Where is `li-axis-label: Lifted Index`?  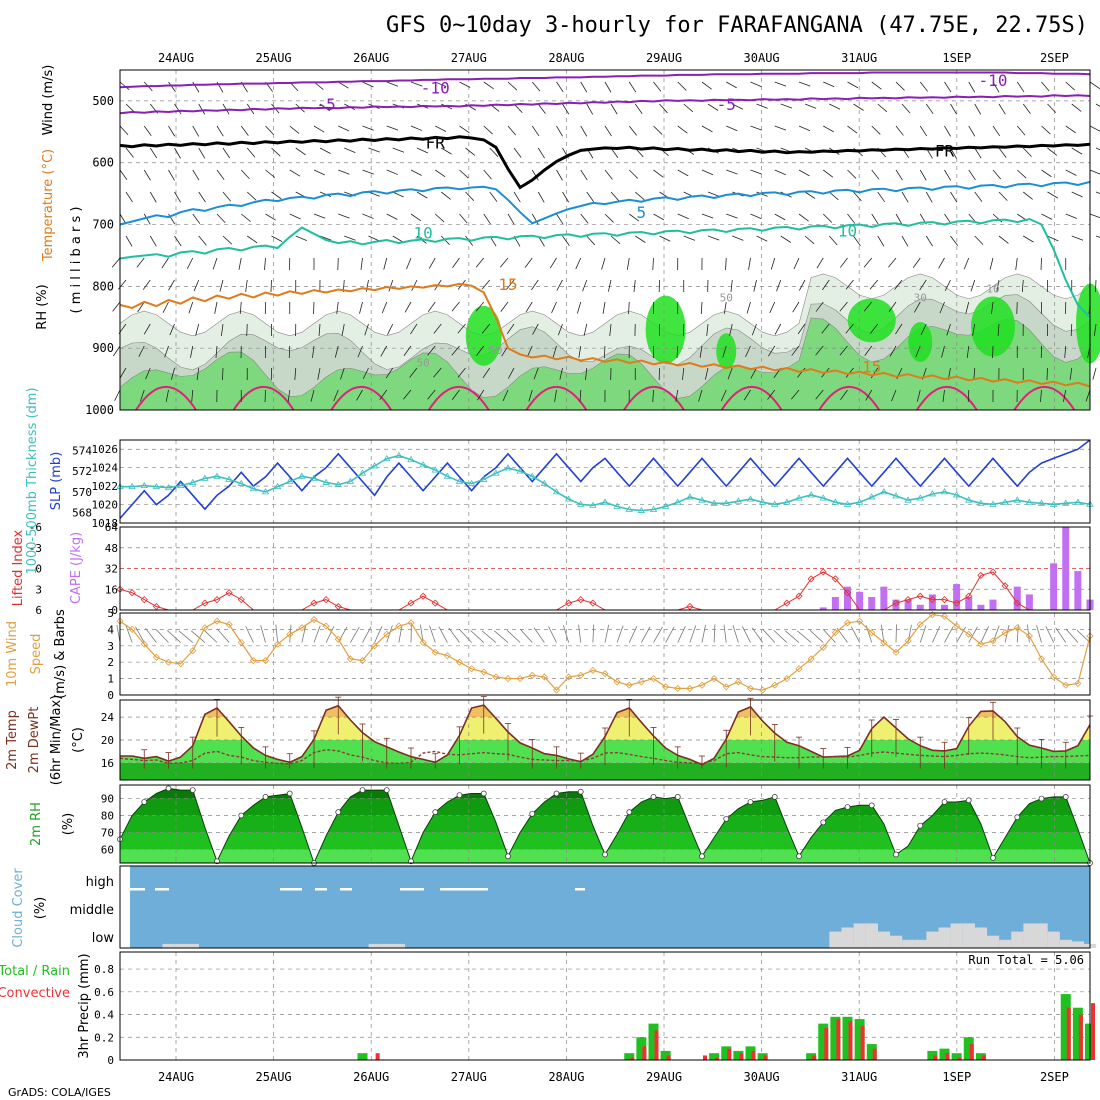 li-axis-label: Lifted Index is located at coordinates (18, 567).